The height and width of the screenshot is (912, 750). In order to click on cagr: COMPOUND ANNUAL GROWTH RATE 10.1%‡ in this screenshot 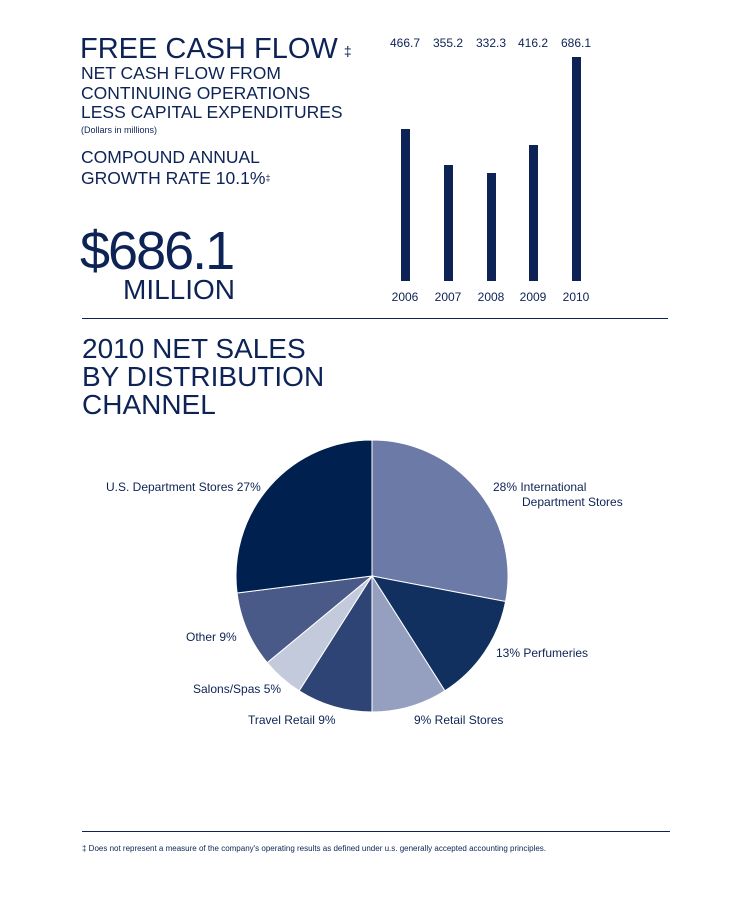, I will do `click(175, 168)`.